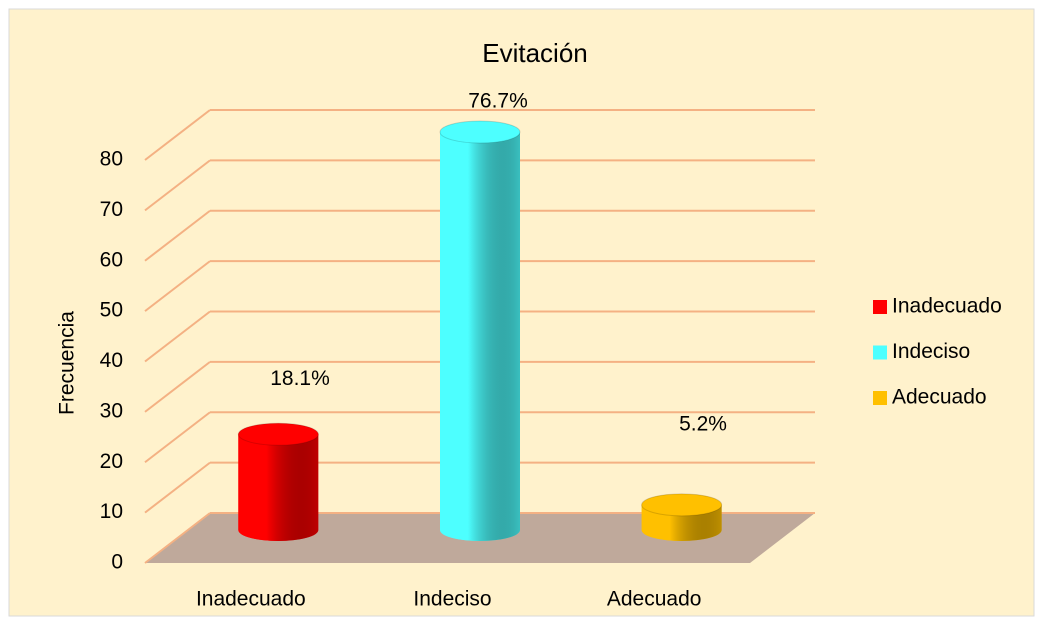 The height and width of the screenshot is (625, 1043). I want to click on y-tick-label: 60, so click(111, 259).